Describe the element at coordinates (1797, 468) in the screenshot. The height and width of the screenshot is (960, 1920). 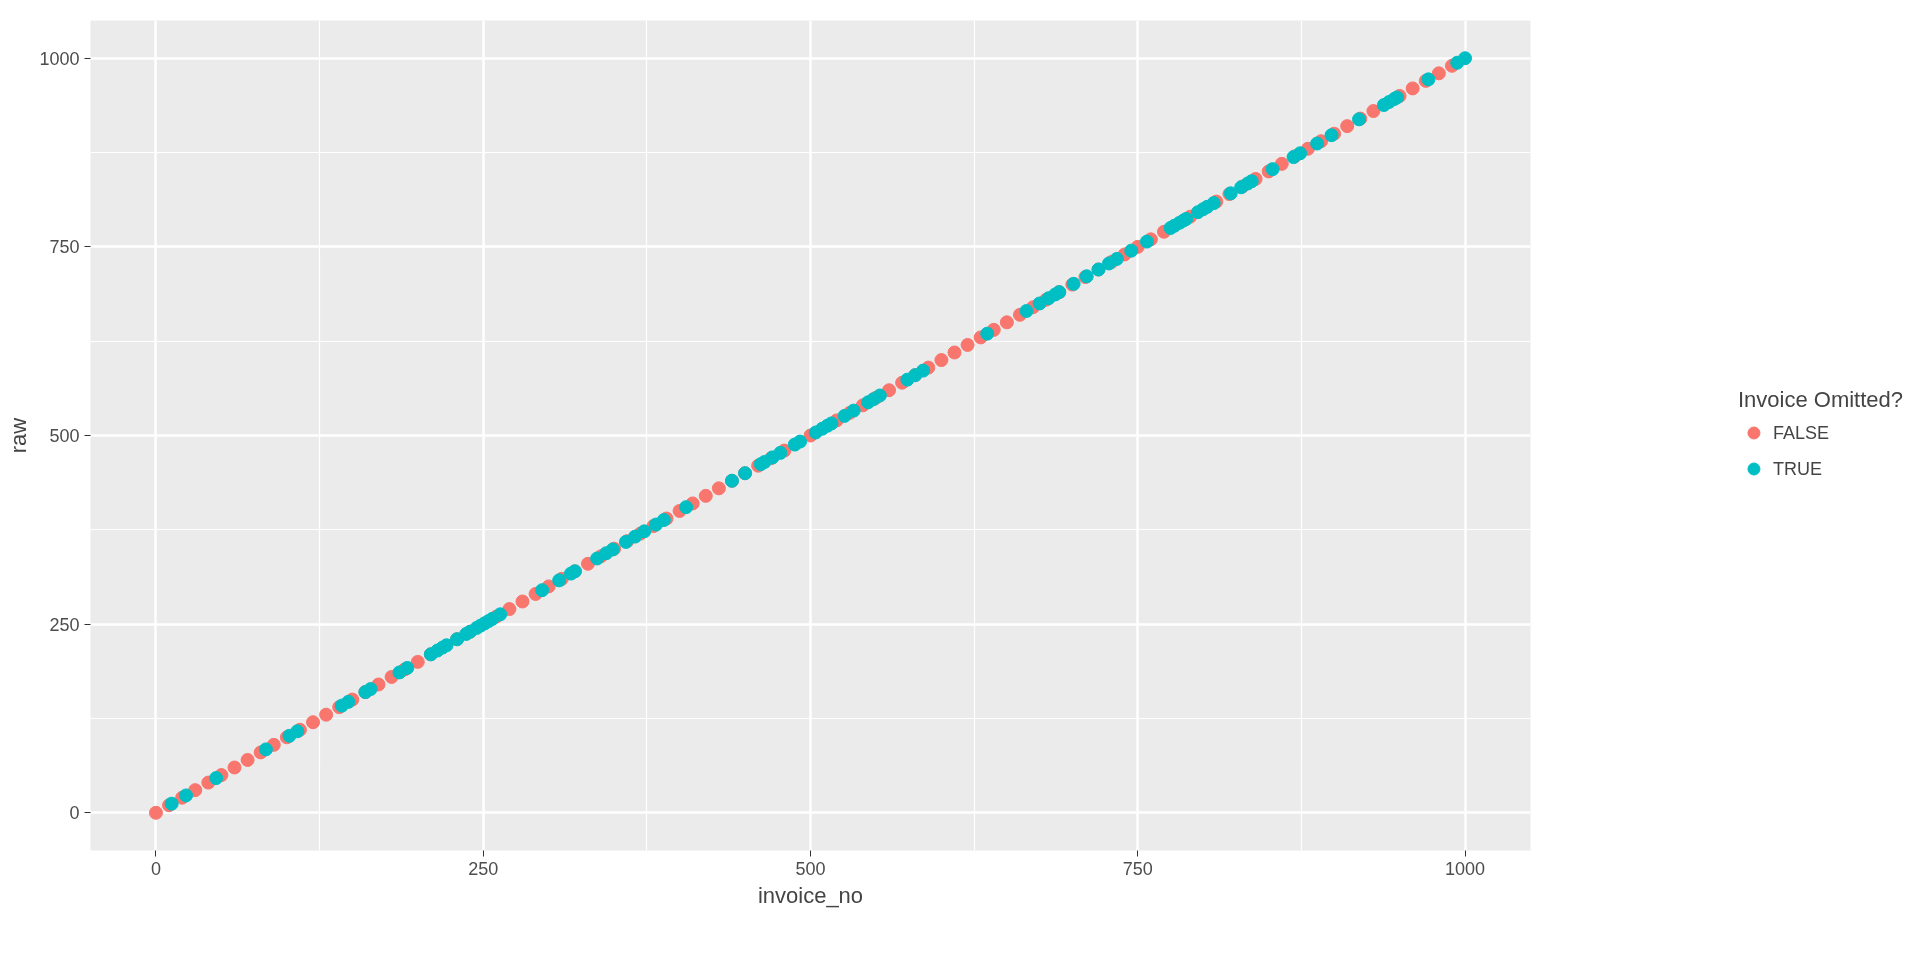
I see `legend-label: TRUE` at that location.